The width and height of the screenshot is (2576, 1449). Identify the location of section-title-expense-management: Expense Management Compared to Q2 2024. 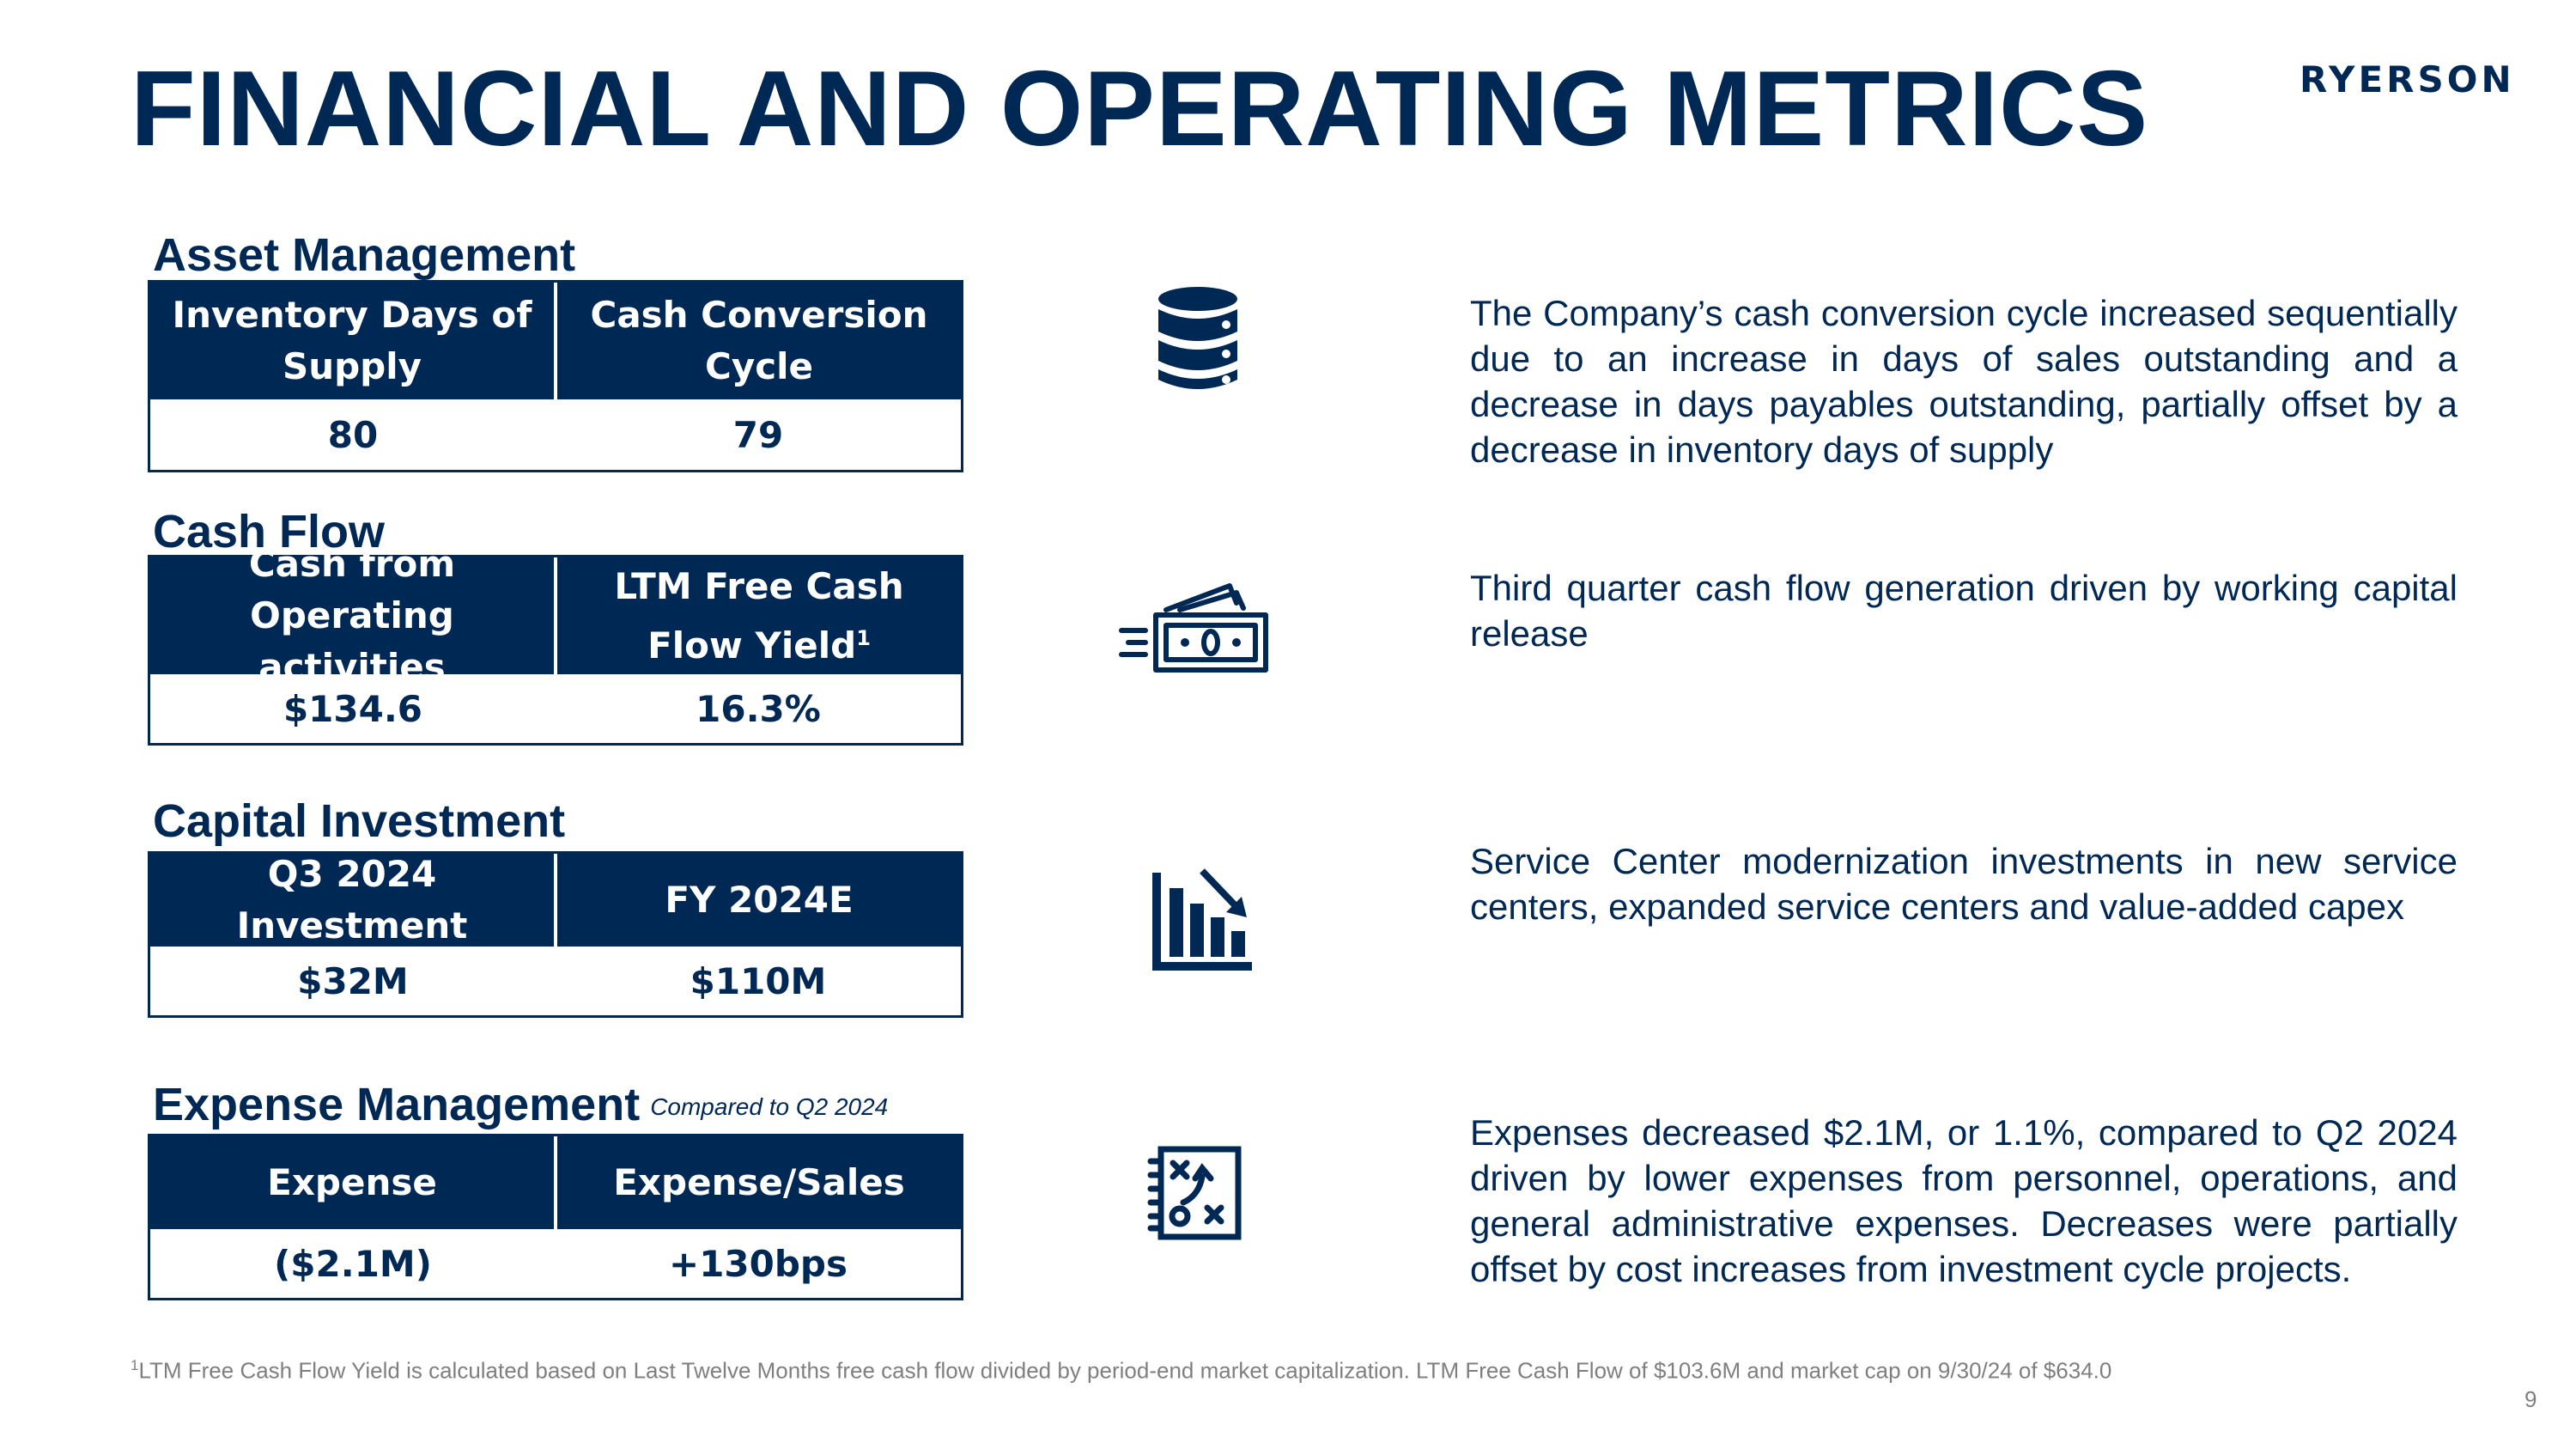
(521, 1108).